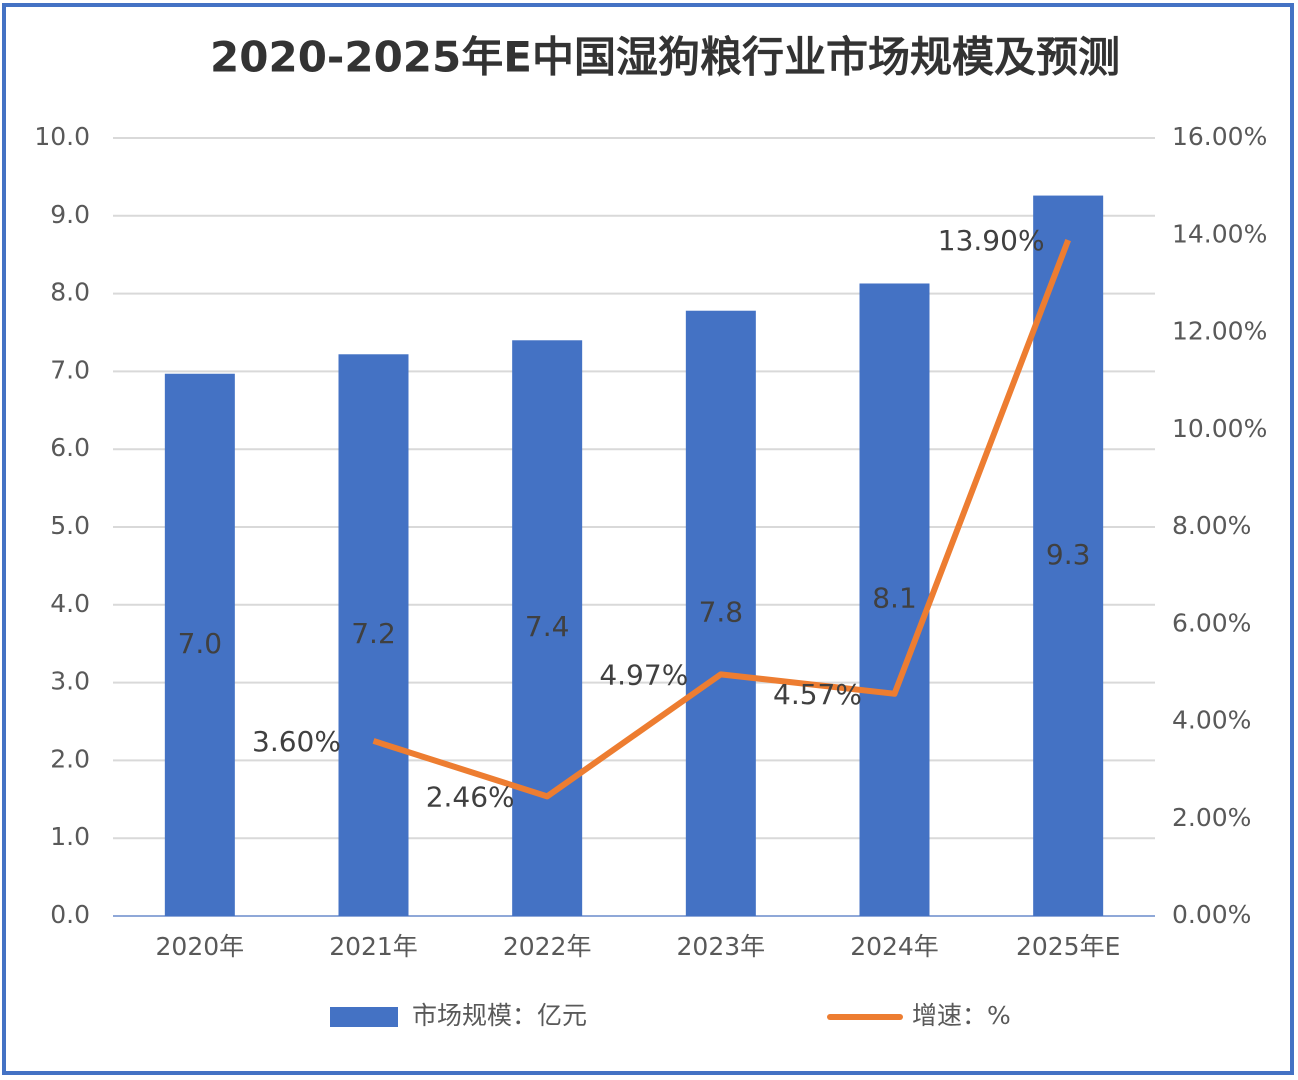 Image resolution: width=1298 pixels, height=1080 pixels. What do you see at coordinates (70, 681) in the screenshot?
I see `y-tick-label: 3.0` at bounding box center [70, 681].